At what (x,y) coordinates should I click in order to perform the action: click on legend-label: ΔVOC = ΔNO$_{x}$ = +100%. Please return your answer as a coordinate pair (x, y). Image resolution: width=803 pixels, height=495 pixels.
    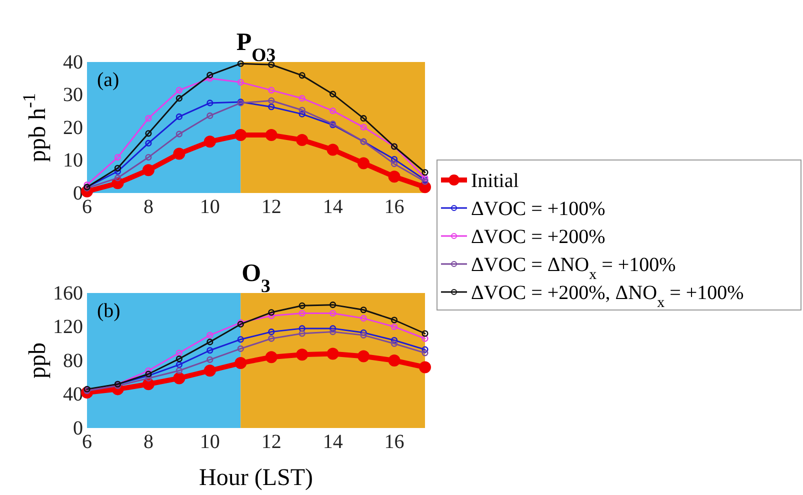
    Looking at the image, I should click on (573, 268).